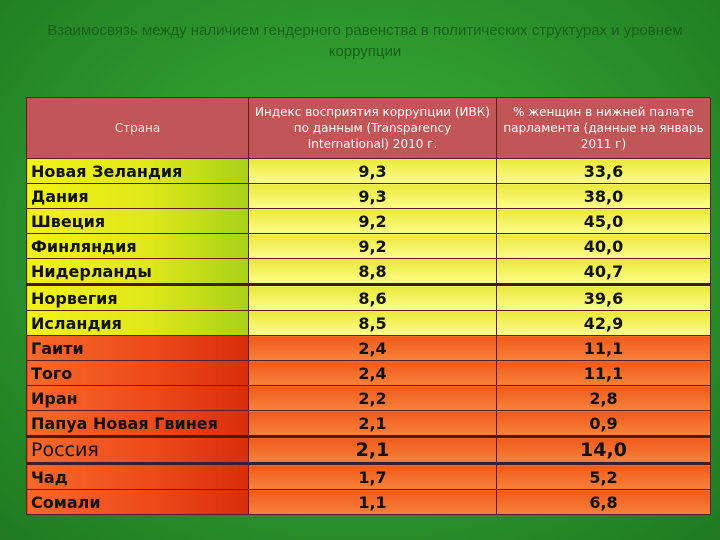 Image resolution: width=720 pixels, height=540 pixels. I want to click on women-cell: 0,9, so click(603, 423).